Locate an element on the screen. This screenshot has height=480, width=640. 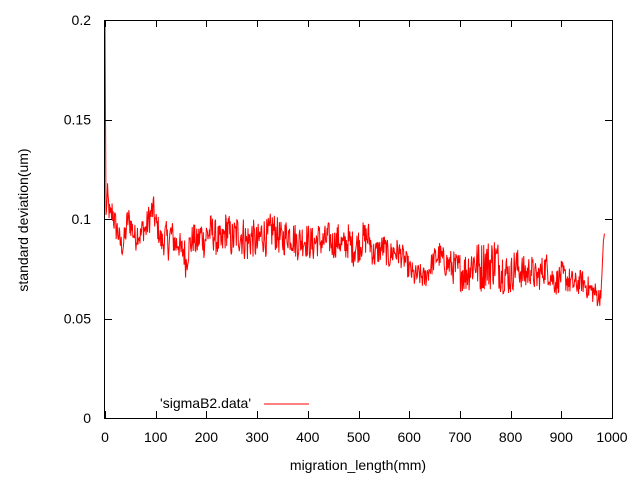
x-tick-label: 300 is located at coordinates (257, 437).